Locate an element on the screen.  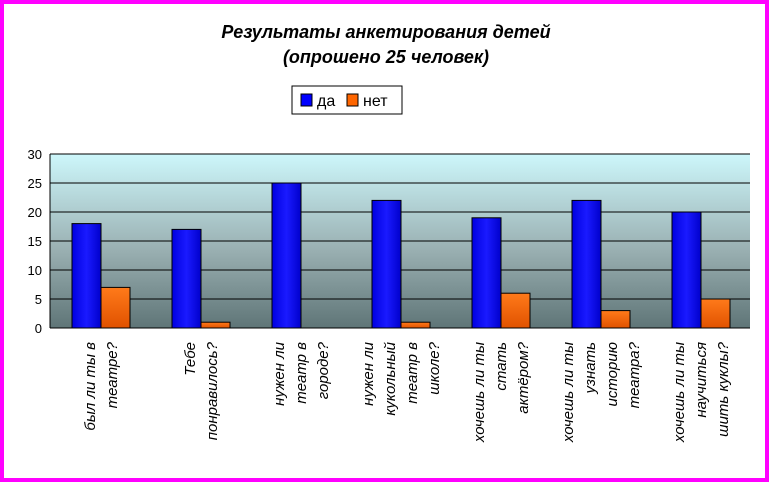
category-label-line: понравилось? is located at coordinates (212, 390).